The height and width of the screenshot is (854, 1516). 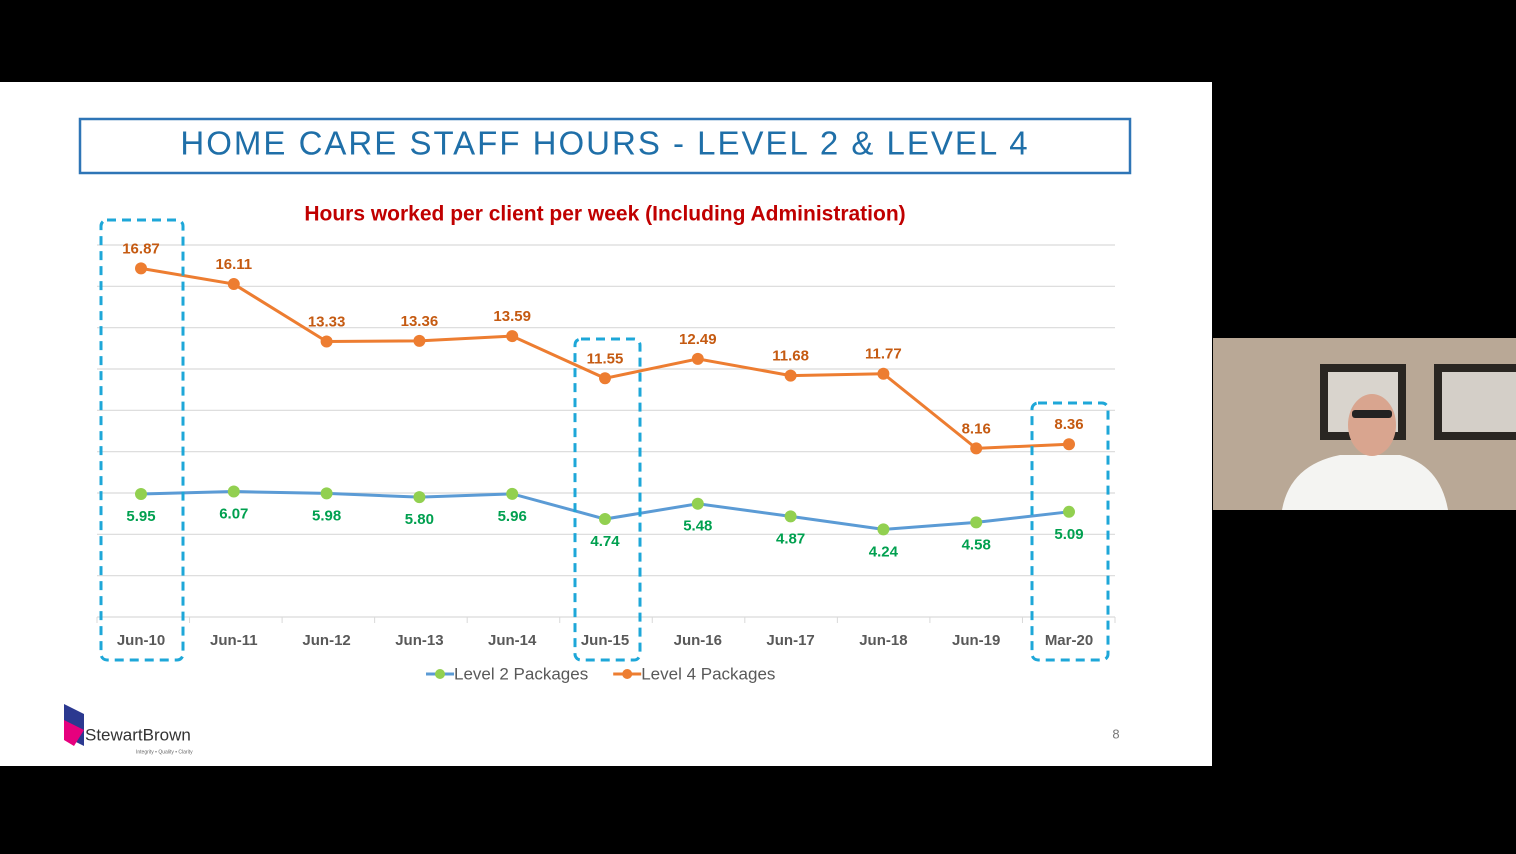 I want to click on data-label: 13.36, so click(x=420, y=321).